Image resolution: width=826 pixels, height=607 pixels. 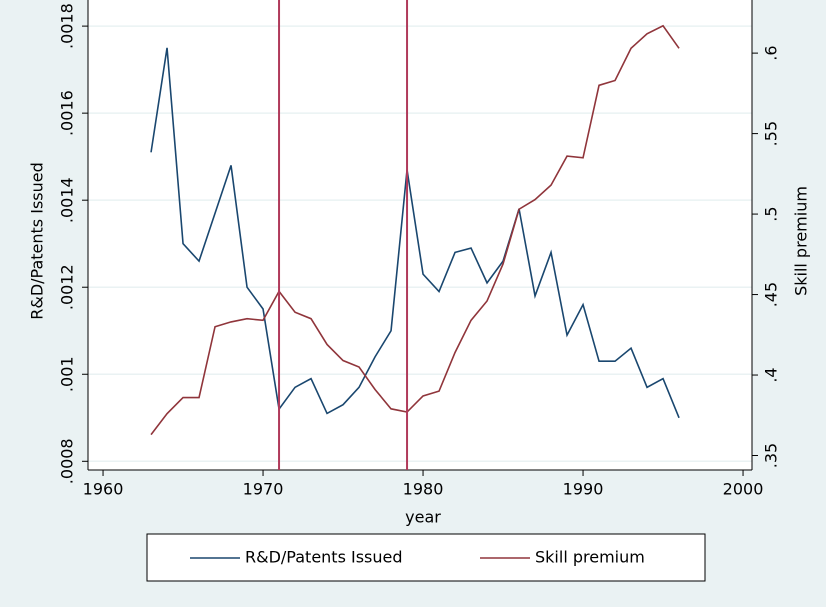 I want to click on legend-label: R&D/Patents Issued, so click(x=324, y=557).